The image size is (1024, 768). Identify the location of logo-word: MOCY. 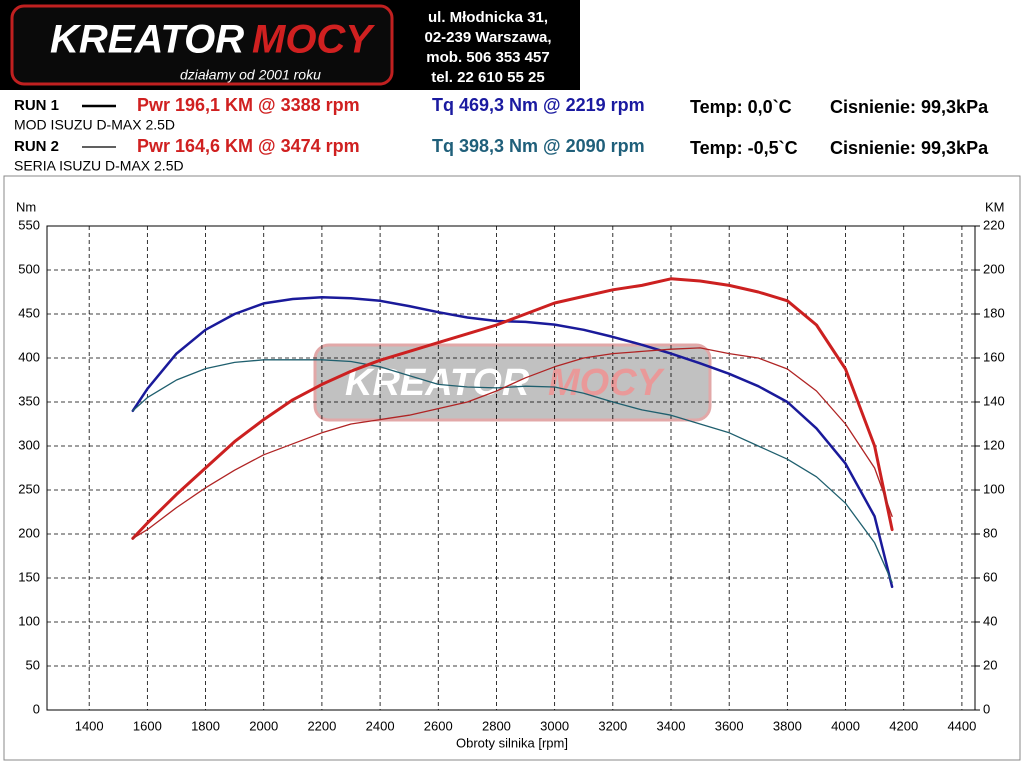
(313, 40).